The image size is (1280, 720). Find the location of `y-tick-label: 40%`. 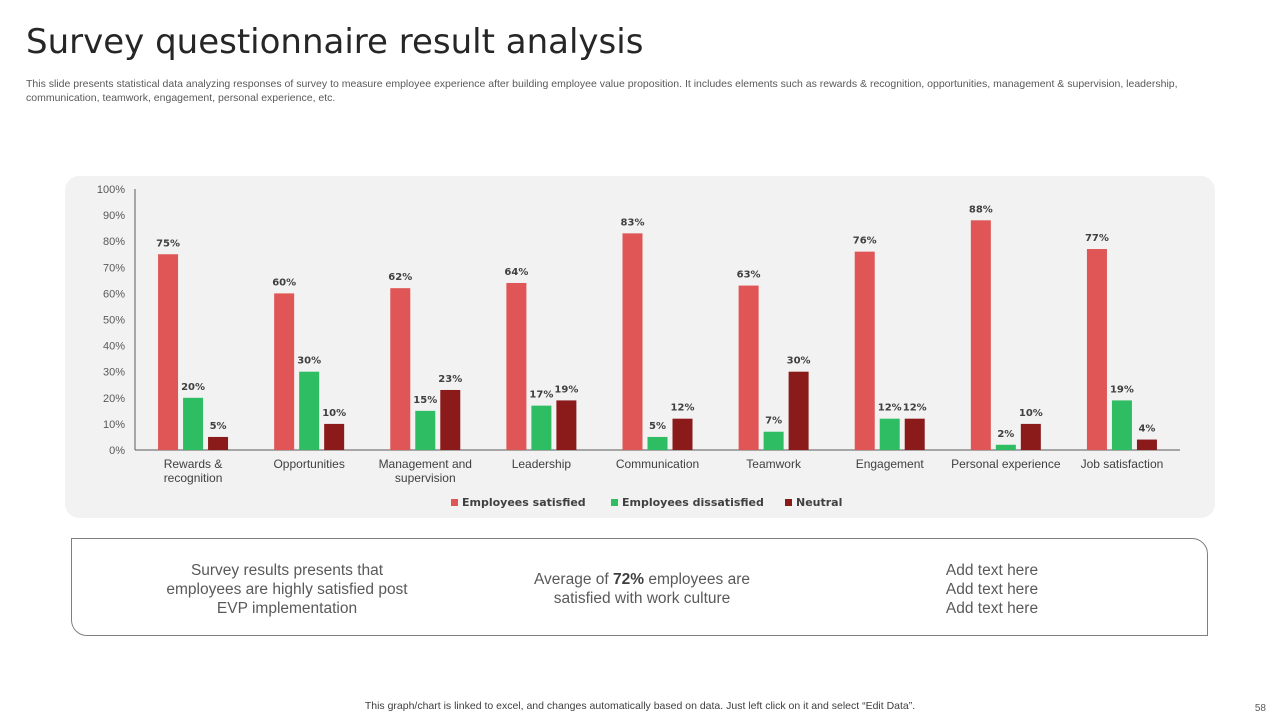

y-tick-label: 40% is located at coordinates (114, 347).